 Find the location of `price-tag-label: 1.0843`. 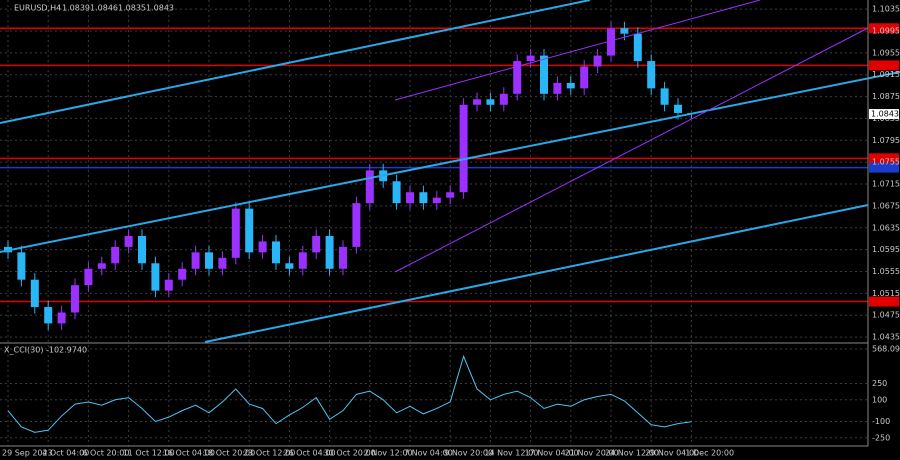

price-tag-label: 1.0843 is located at coordinates (885, 114).